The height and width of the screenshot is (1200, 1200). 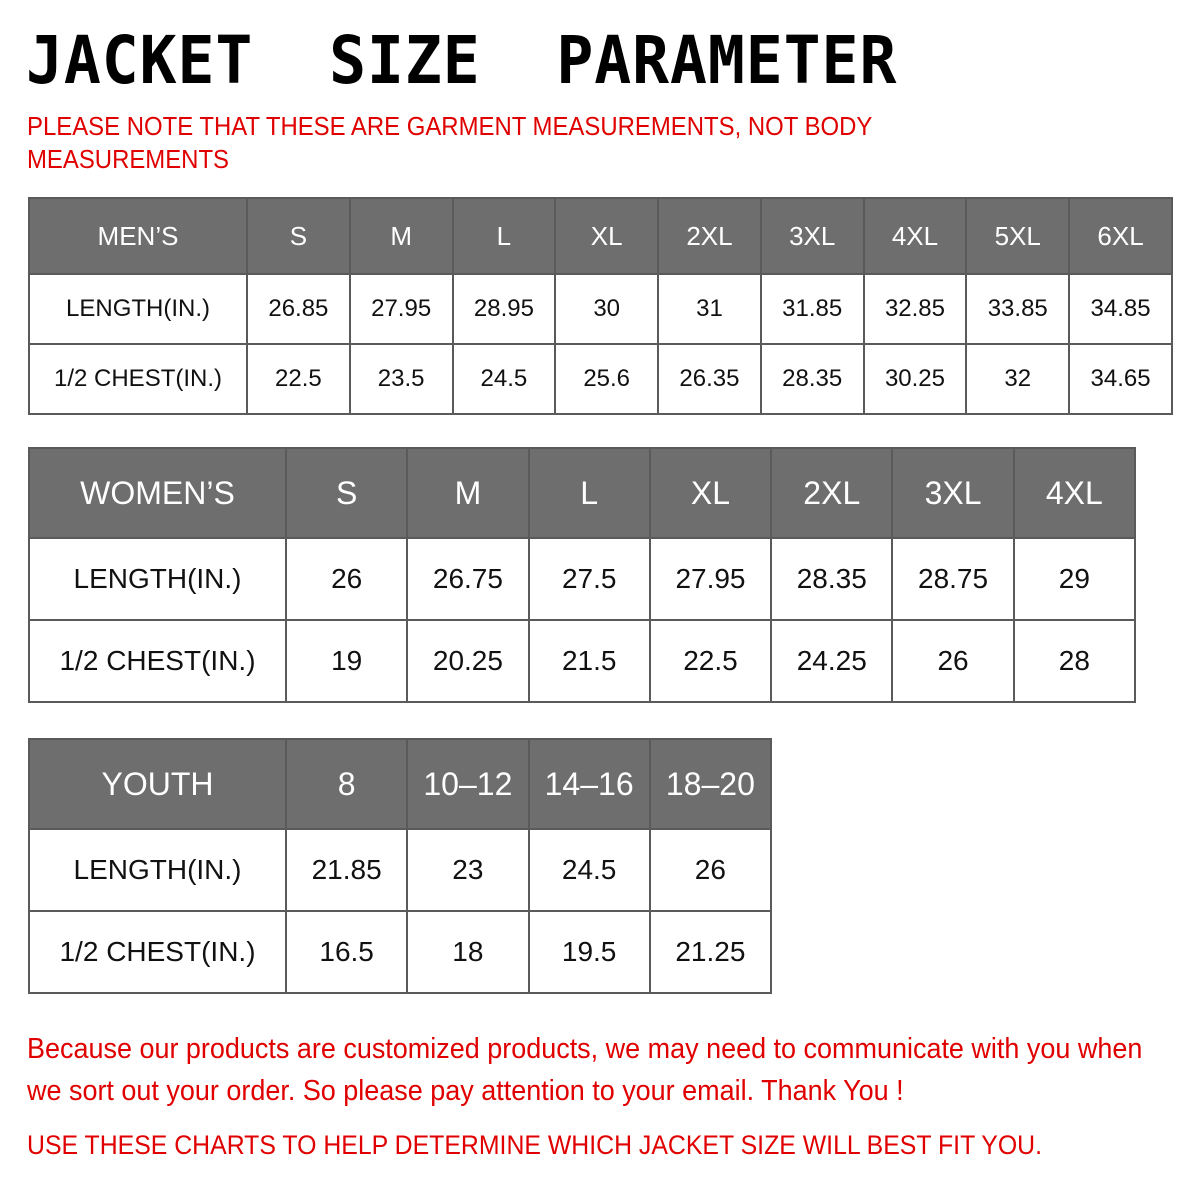 What do you see at coordinates (1120, 309) in the screenshot?
I see `measurement-cell: 34.85` at bounding box center [1120, 309].